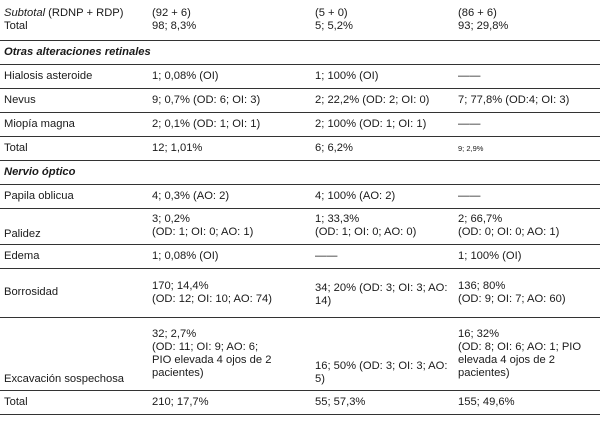  What do you see at coordinates (229, 20) in the screenshot?
I see `cell: (92 + 6) 98; 8,3%` at bounding box center [229, 20].